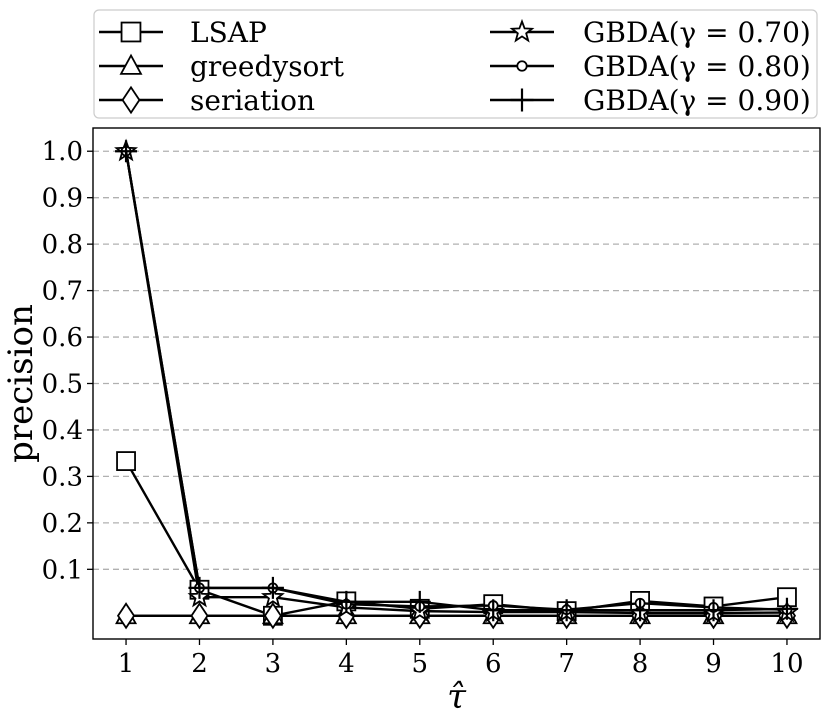 This screenshot has height=724, width=830. Describe the element at coordinates (62, 524) in the screenshot. I see `y-tick-label: 0.2` at that location.